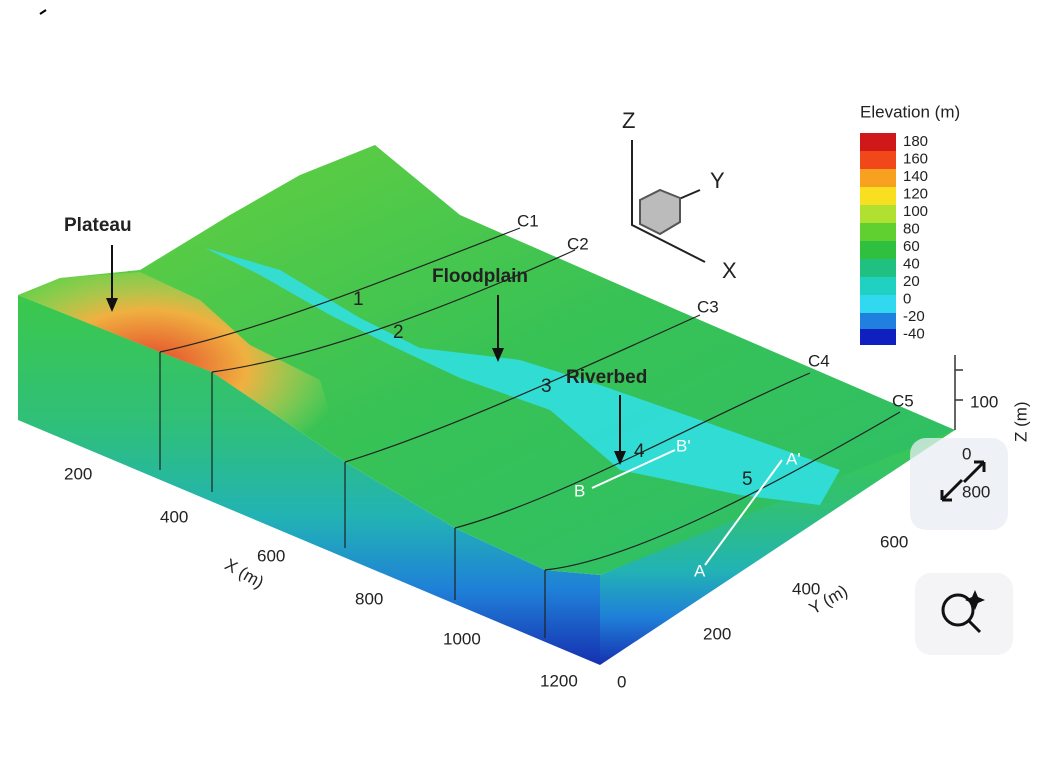  What do you see at coordinates (819, 360) in the screenshot?
I see `section-label: C4` at bounding box center [819, 360].